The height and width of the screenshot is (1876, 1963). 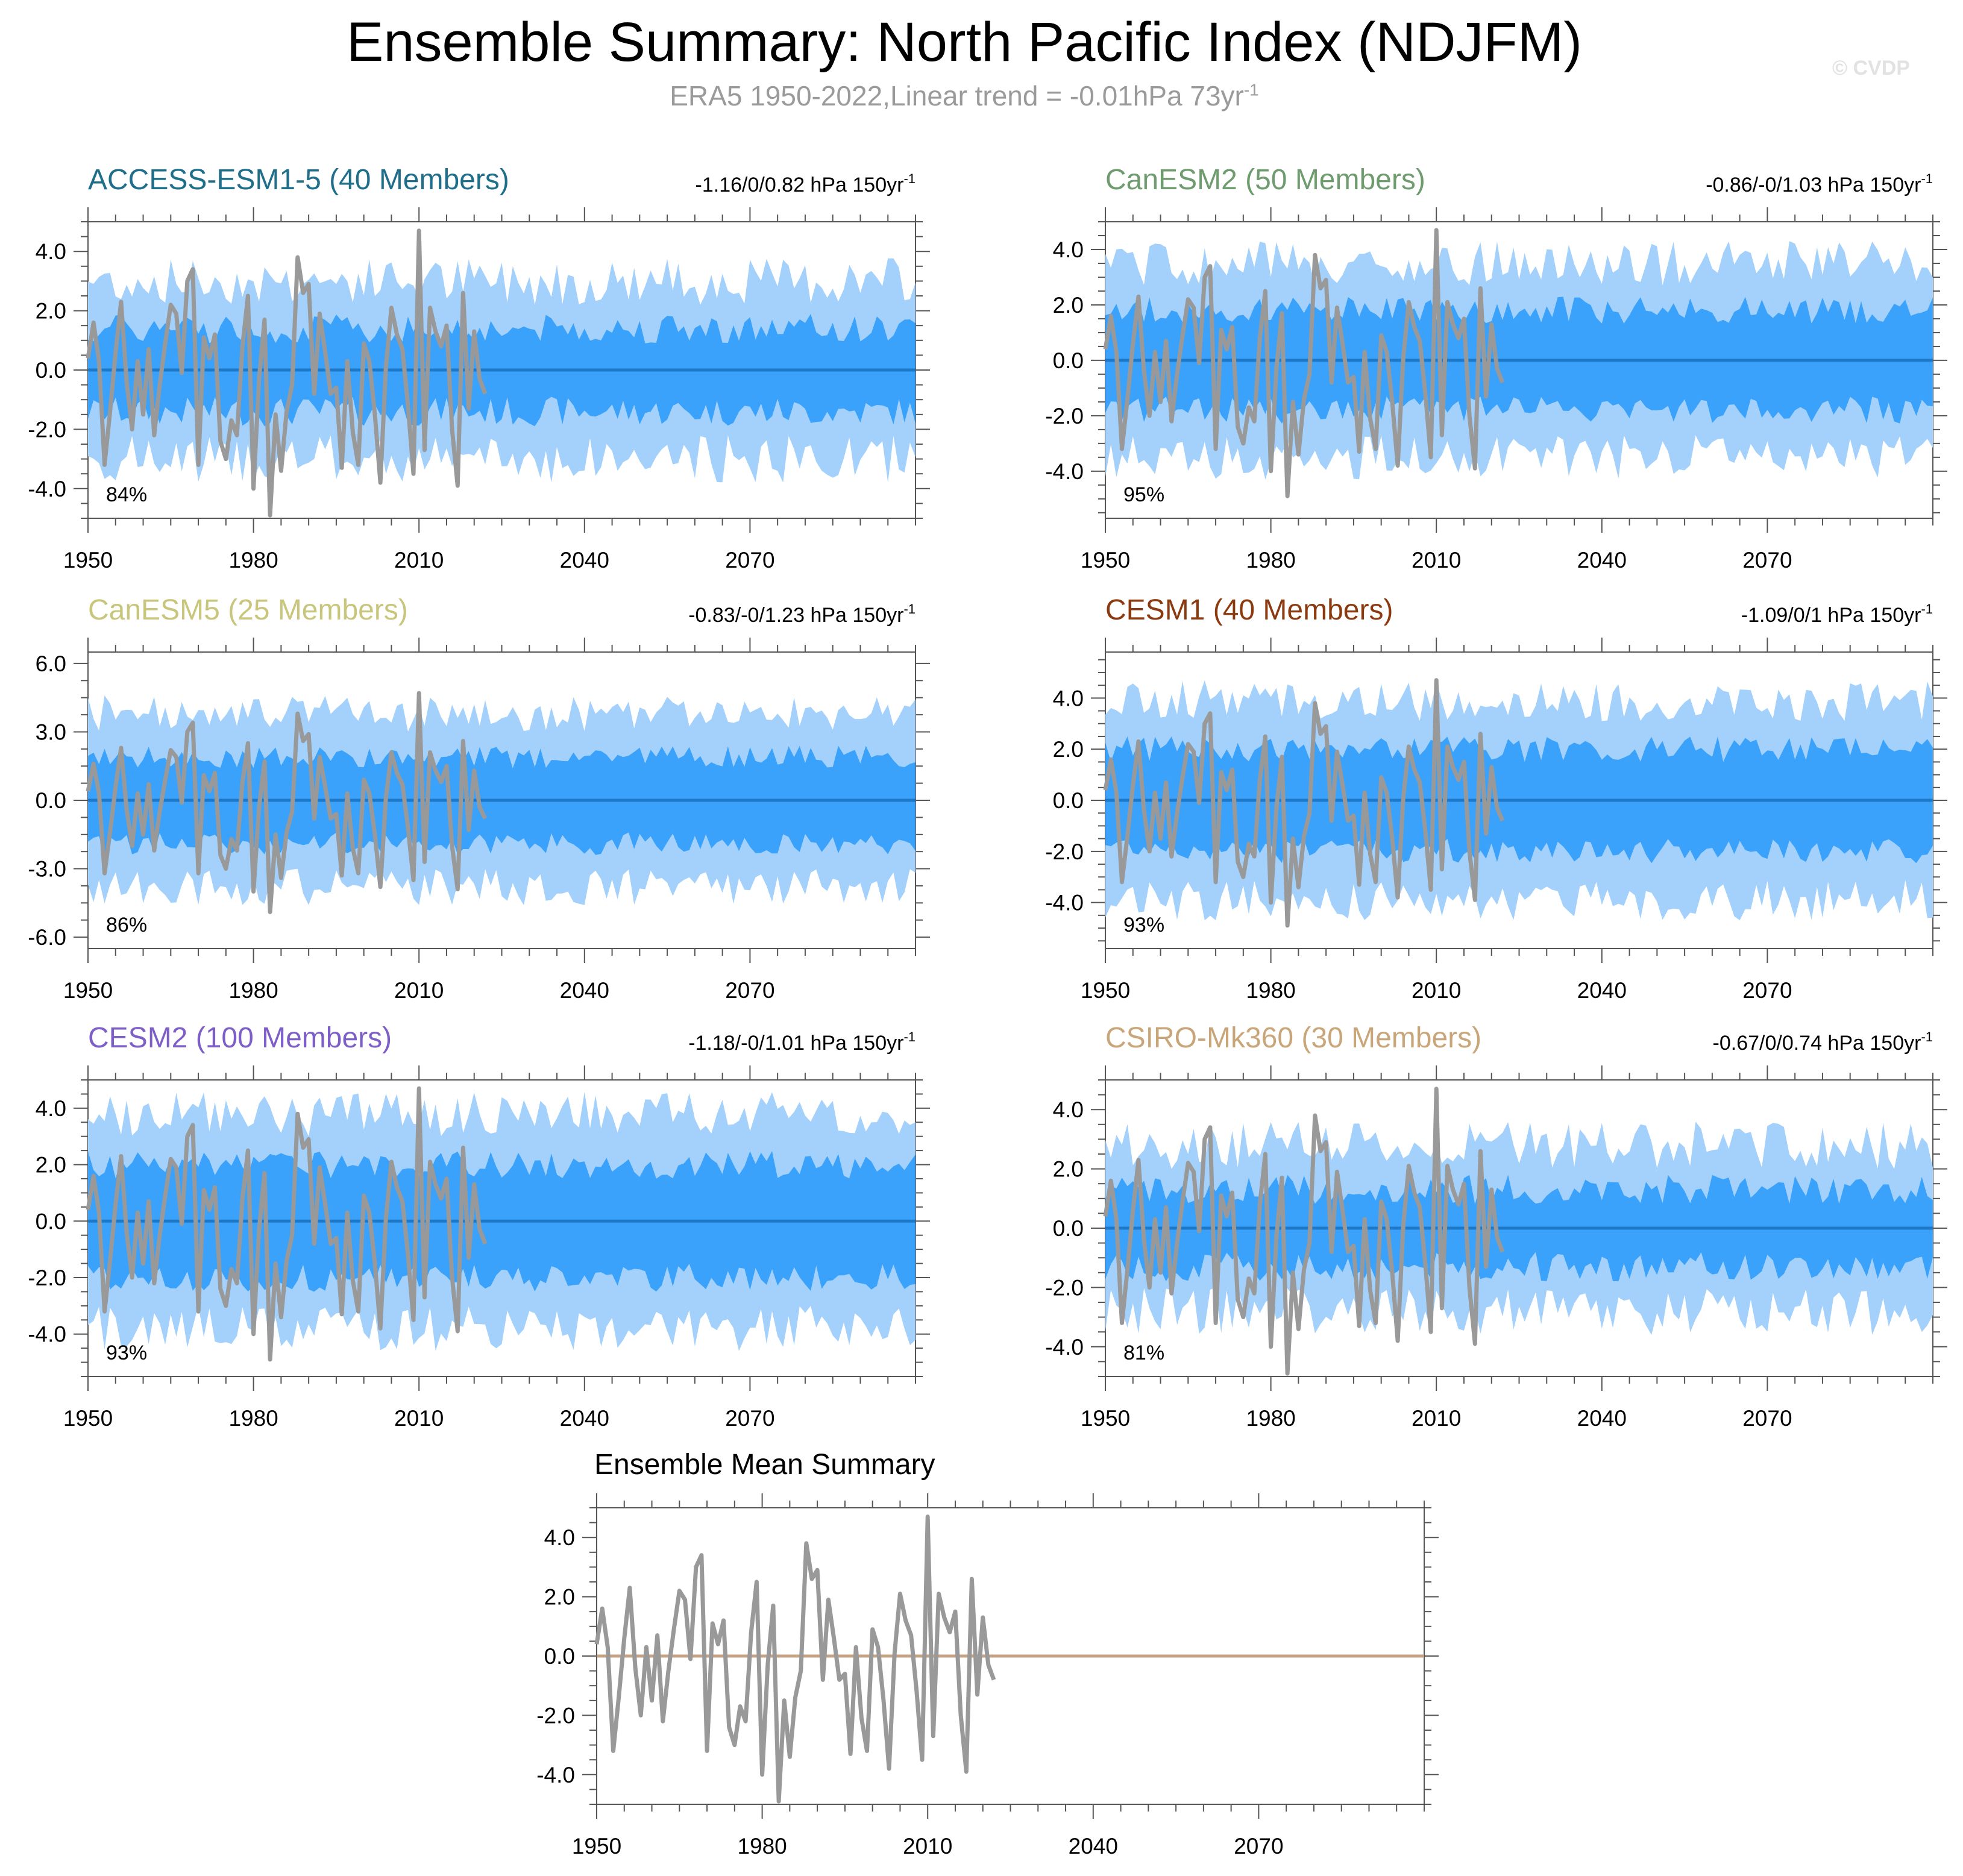 I want to click on panel-5-y-tick-label: -2.0, so click(x=47, y=1278).